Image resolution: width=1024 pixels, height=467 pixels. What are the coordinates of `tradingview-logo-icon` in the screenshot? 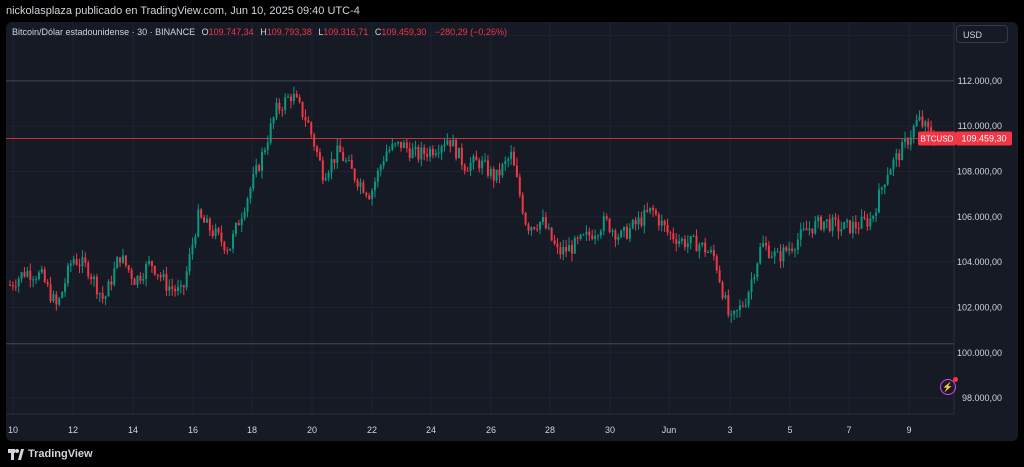 It's located at (16, 454).